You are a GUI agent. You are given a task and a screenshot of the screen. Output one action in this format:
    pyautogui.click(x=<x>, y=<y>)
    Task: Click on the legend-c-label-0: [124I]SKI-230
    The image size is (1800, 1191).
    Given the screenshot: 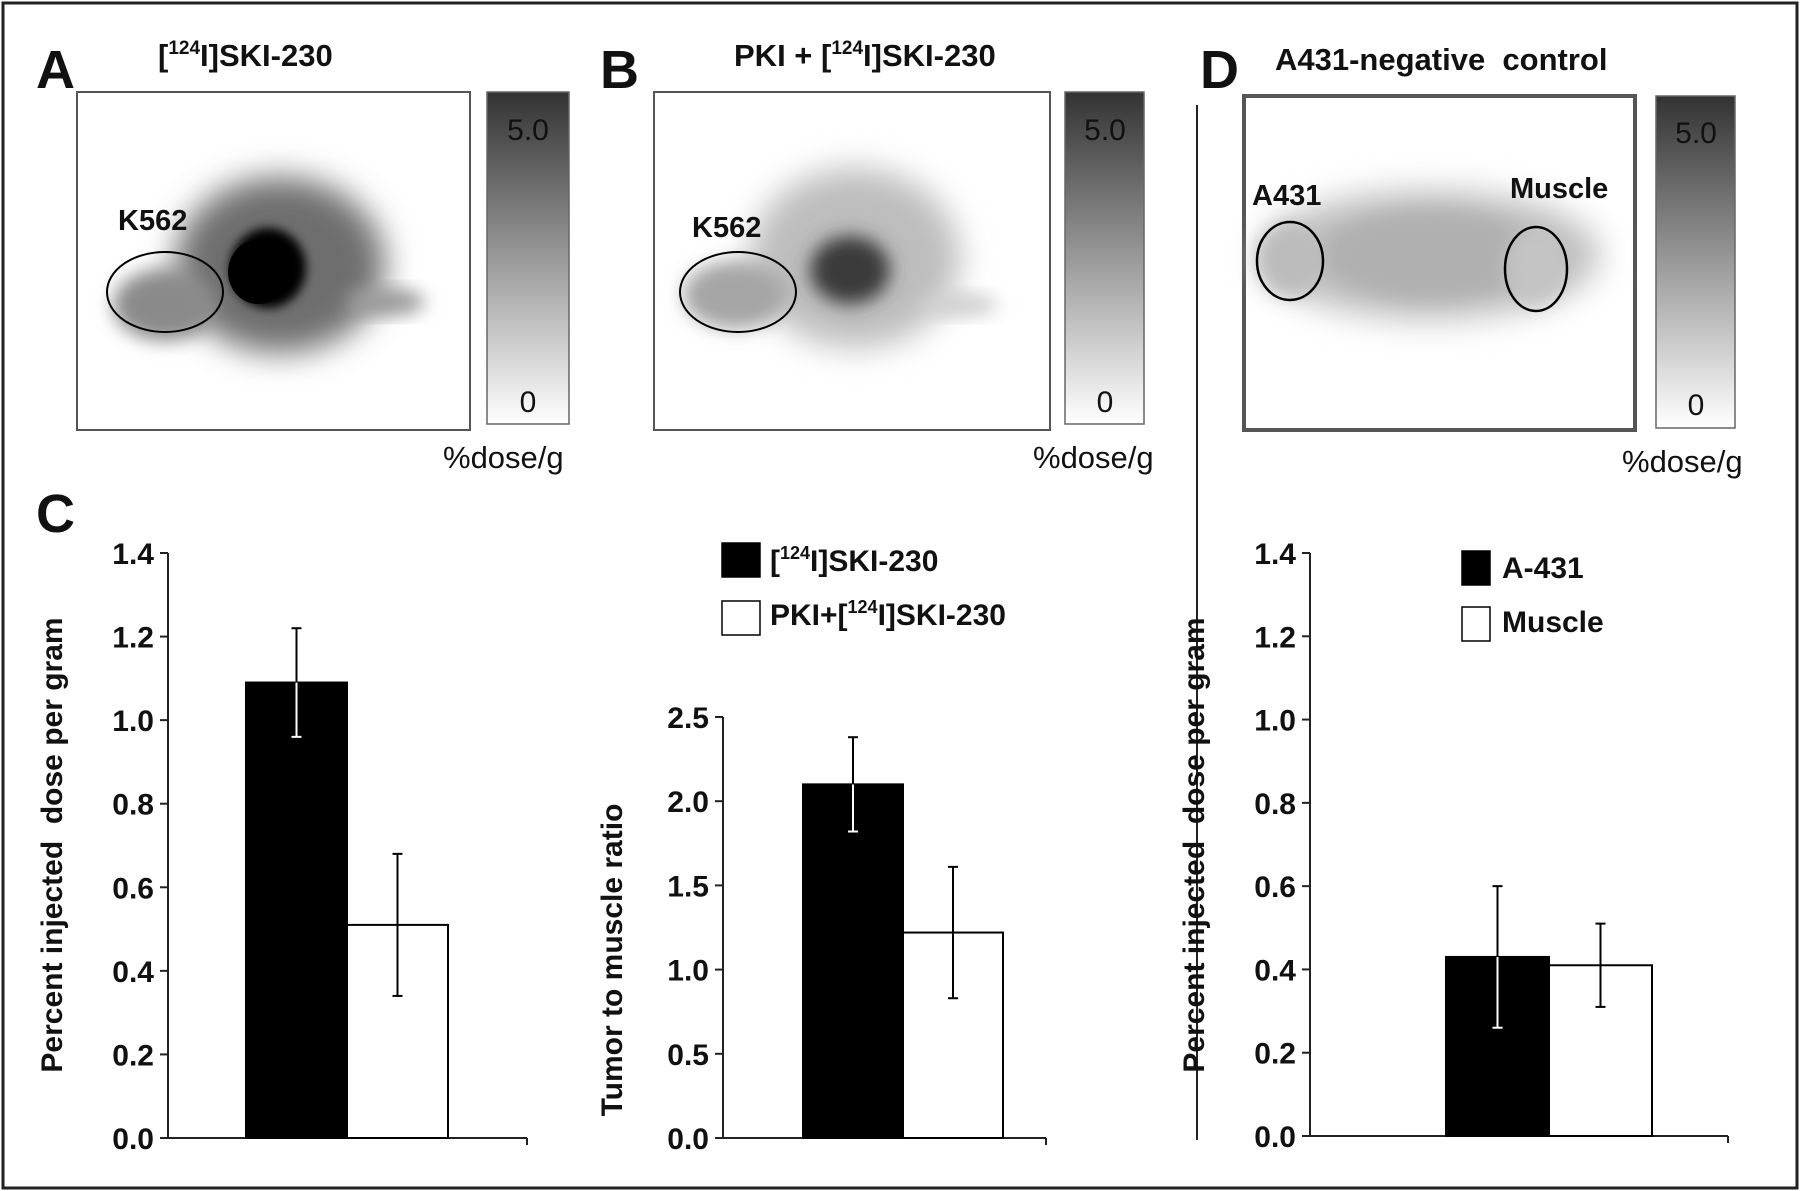 What is the action you would take?
    pyautogui.click(x=854, y=560)
    